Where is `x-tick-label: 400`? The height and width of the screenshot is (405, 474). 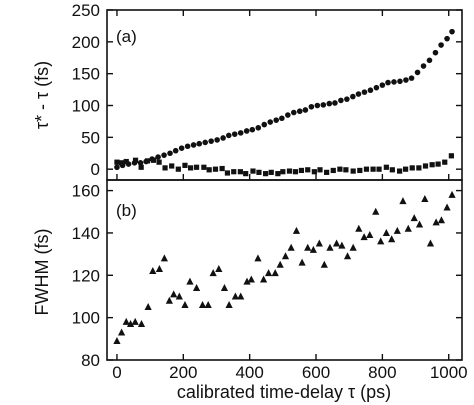
x-tick-label: 400 is located at coordinates (249, 372).